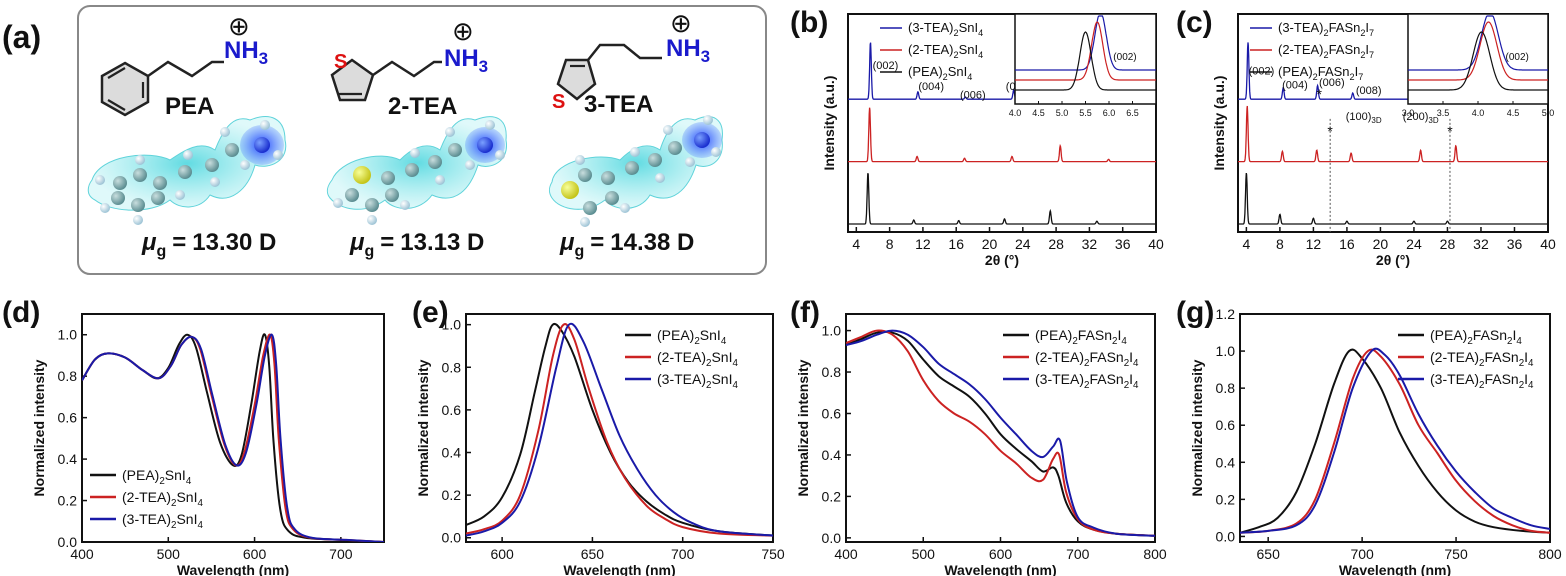 Image resolution: width=1566 pixels, height=576 pixels. I want to click on x-axis-label: Wavelength (nm), so click(1395, 569).